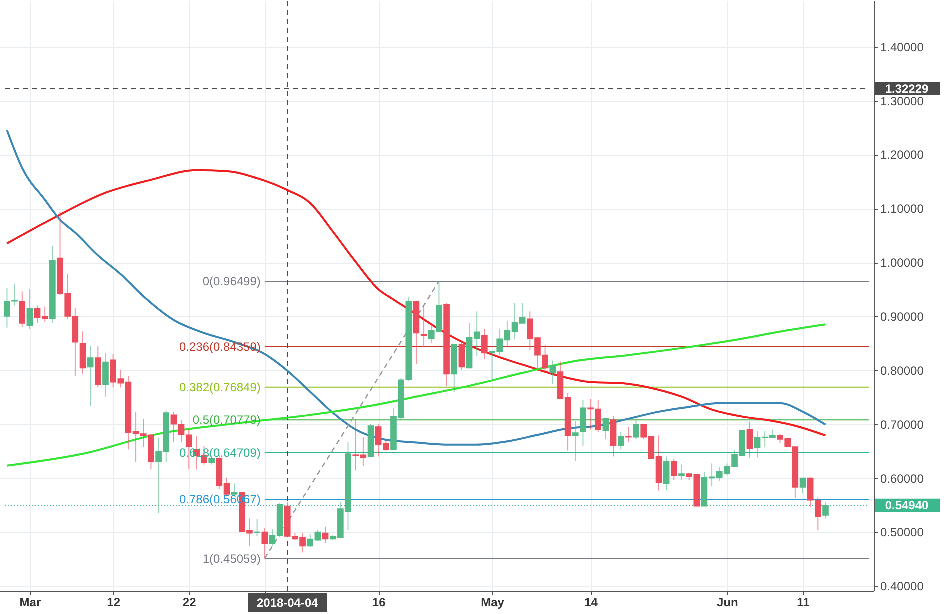 This screenshot has height=614, width=944. What do you see at coordinates (907, 89) in the screenshot?
I see `ref-line-label: 1.32229` at bounding box center [907, 89].